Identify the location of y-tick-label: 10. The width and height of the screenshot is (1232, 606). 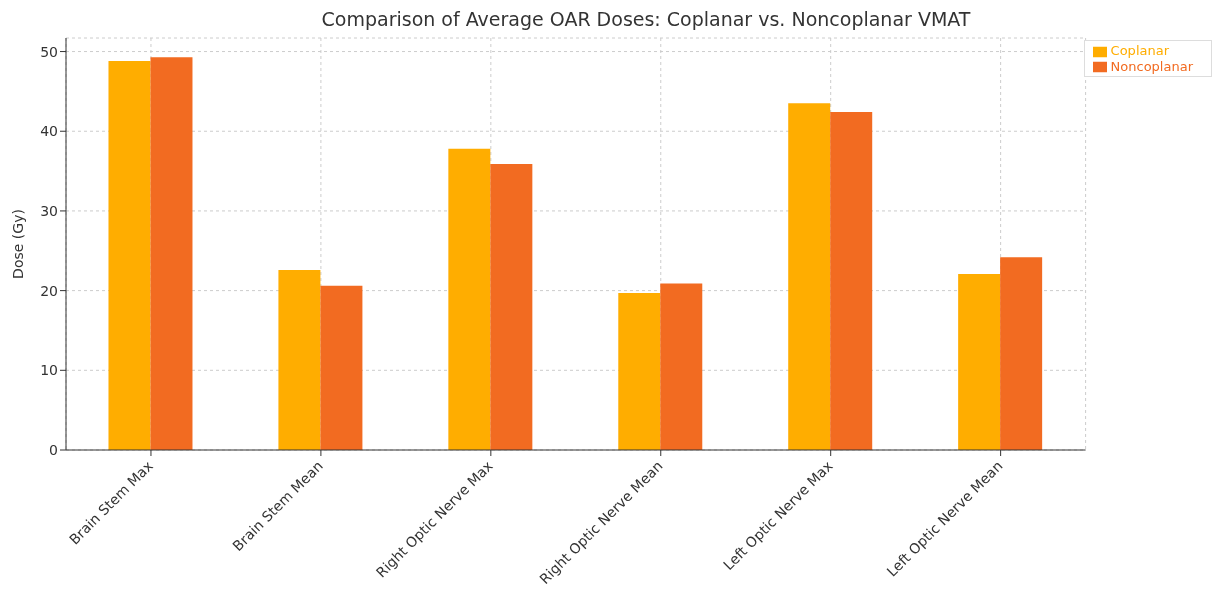
(49, 370).